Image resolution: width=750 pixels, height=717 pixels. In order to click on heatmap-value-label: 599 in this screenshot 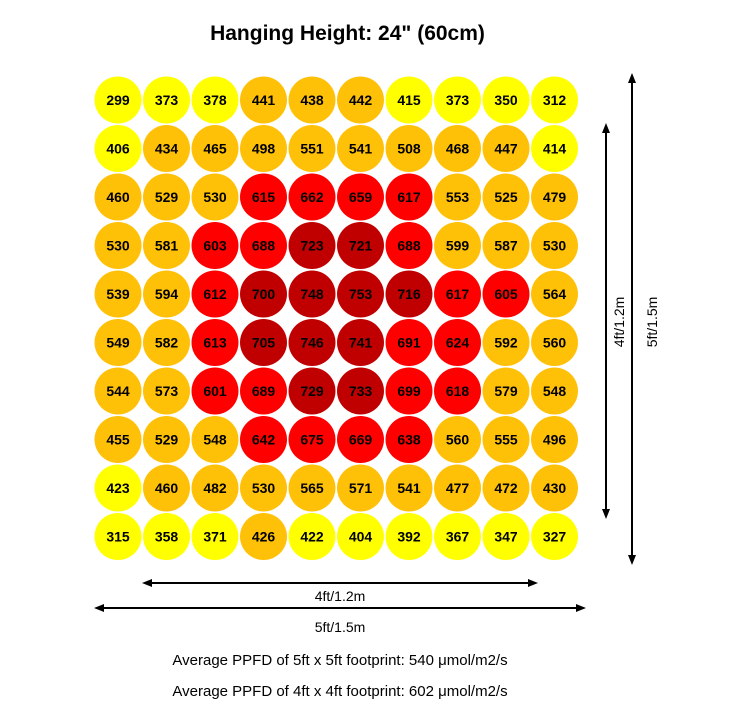, I will do `click(458, 246)`.